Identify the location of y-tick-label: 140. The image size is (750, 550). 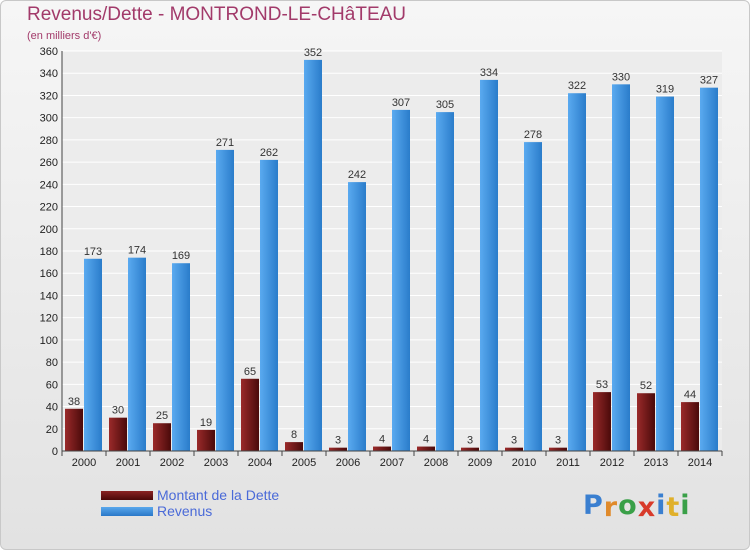
(49, 296).